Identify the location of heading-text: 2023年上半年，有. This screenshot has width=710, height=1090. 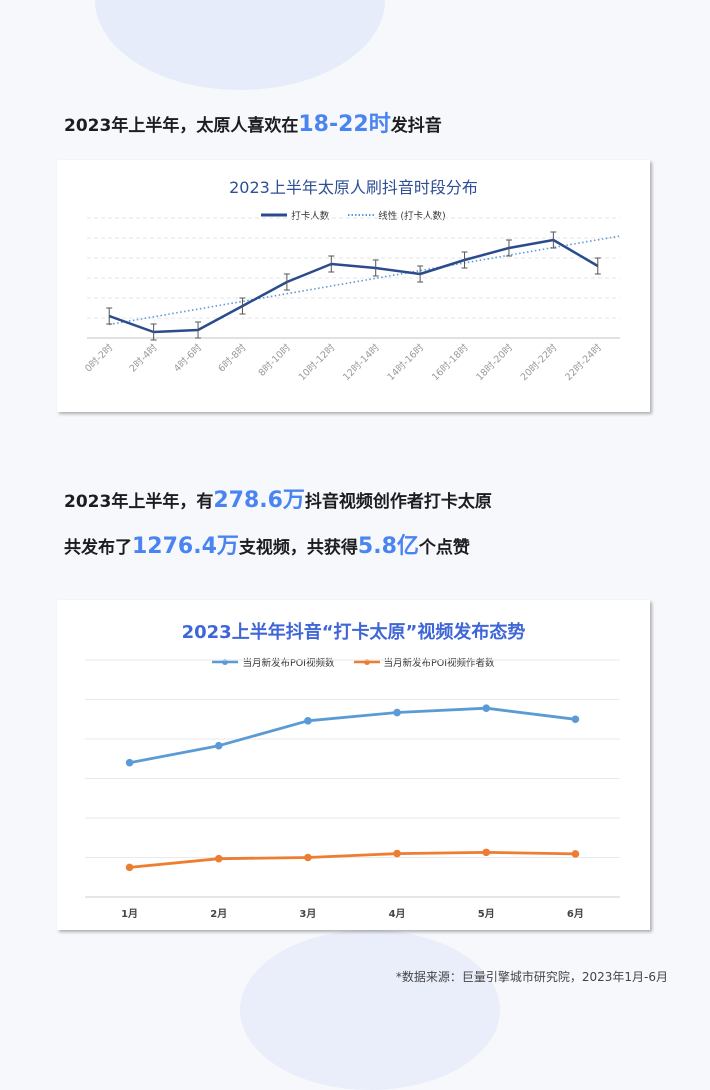
(139, 502).